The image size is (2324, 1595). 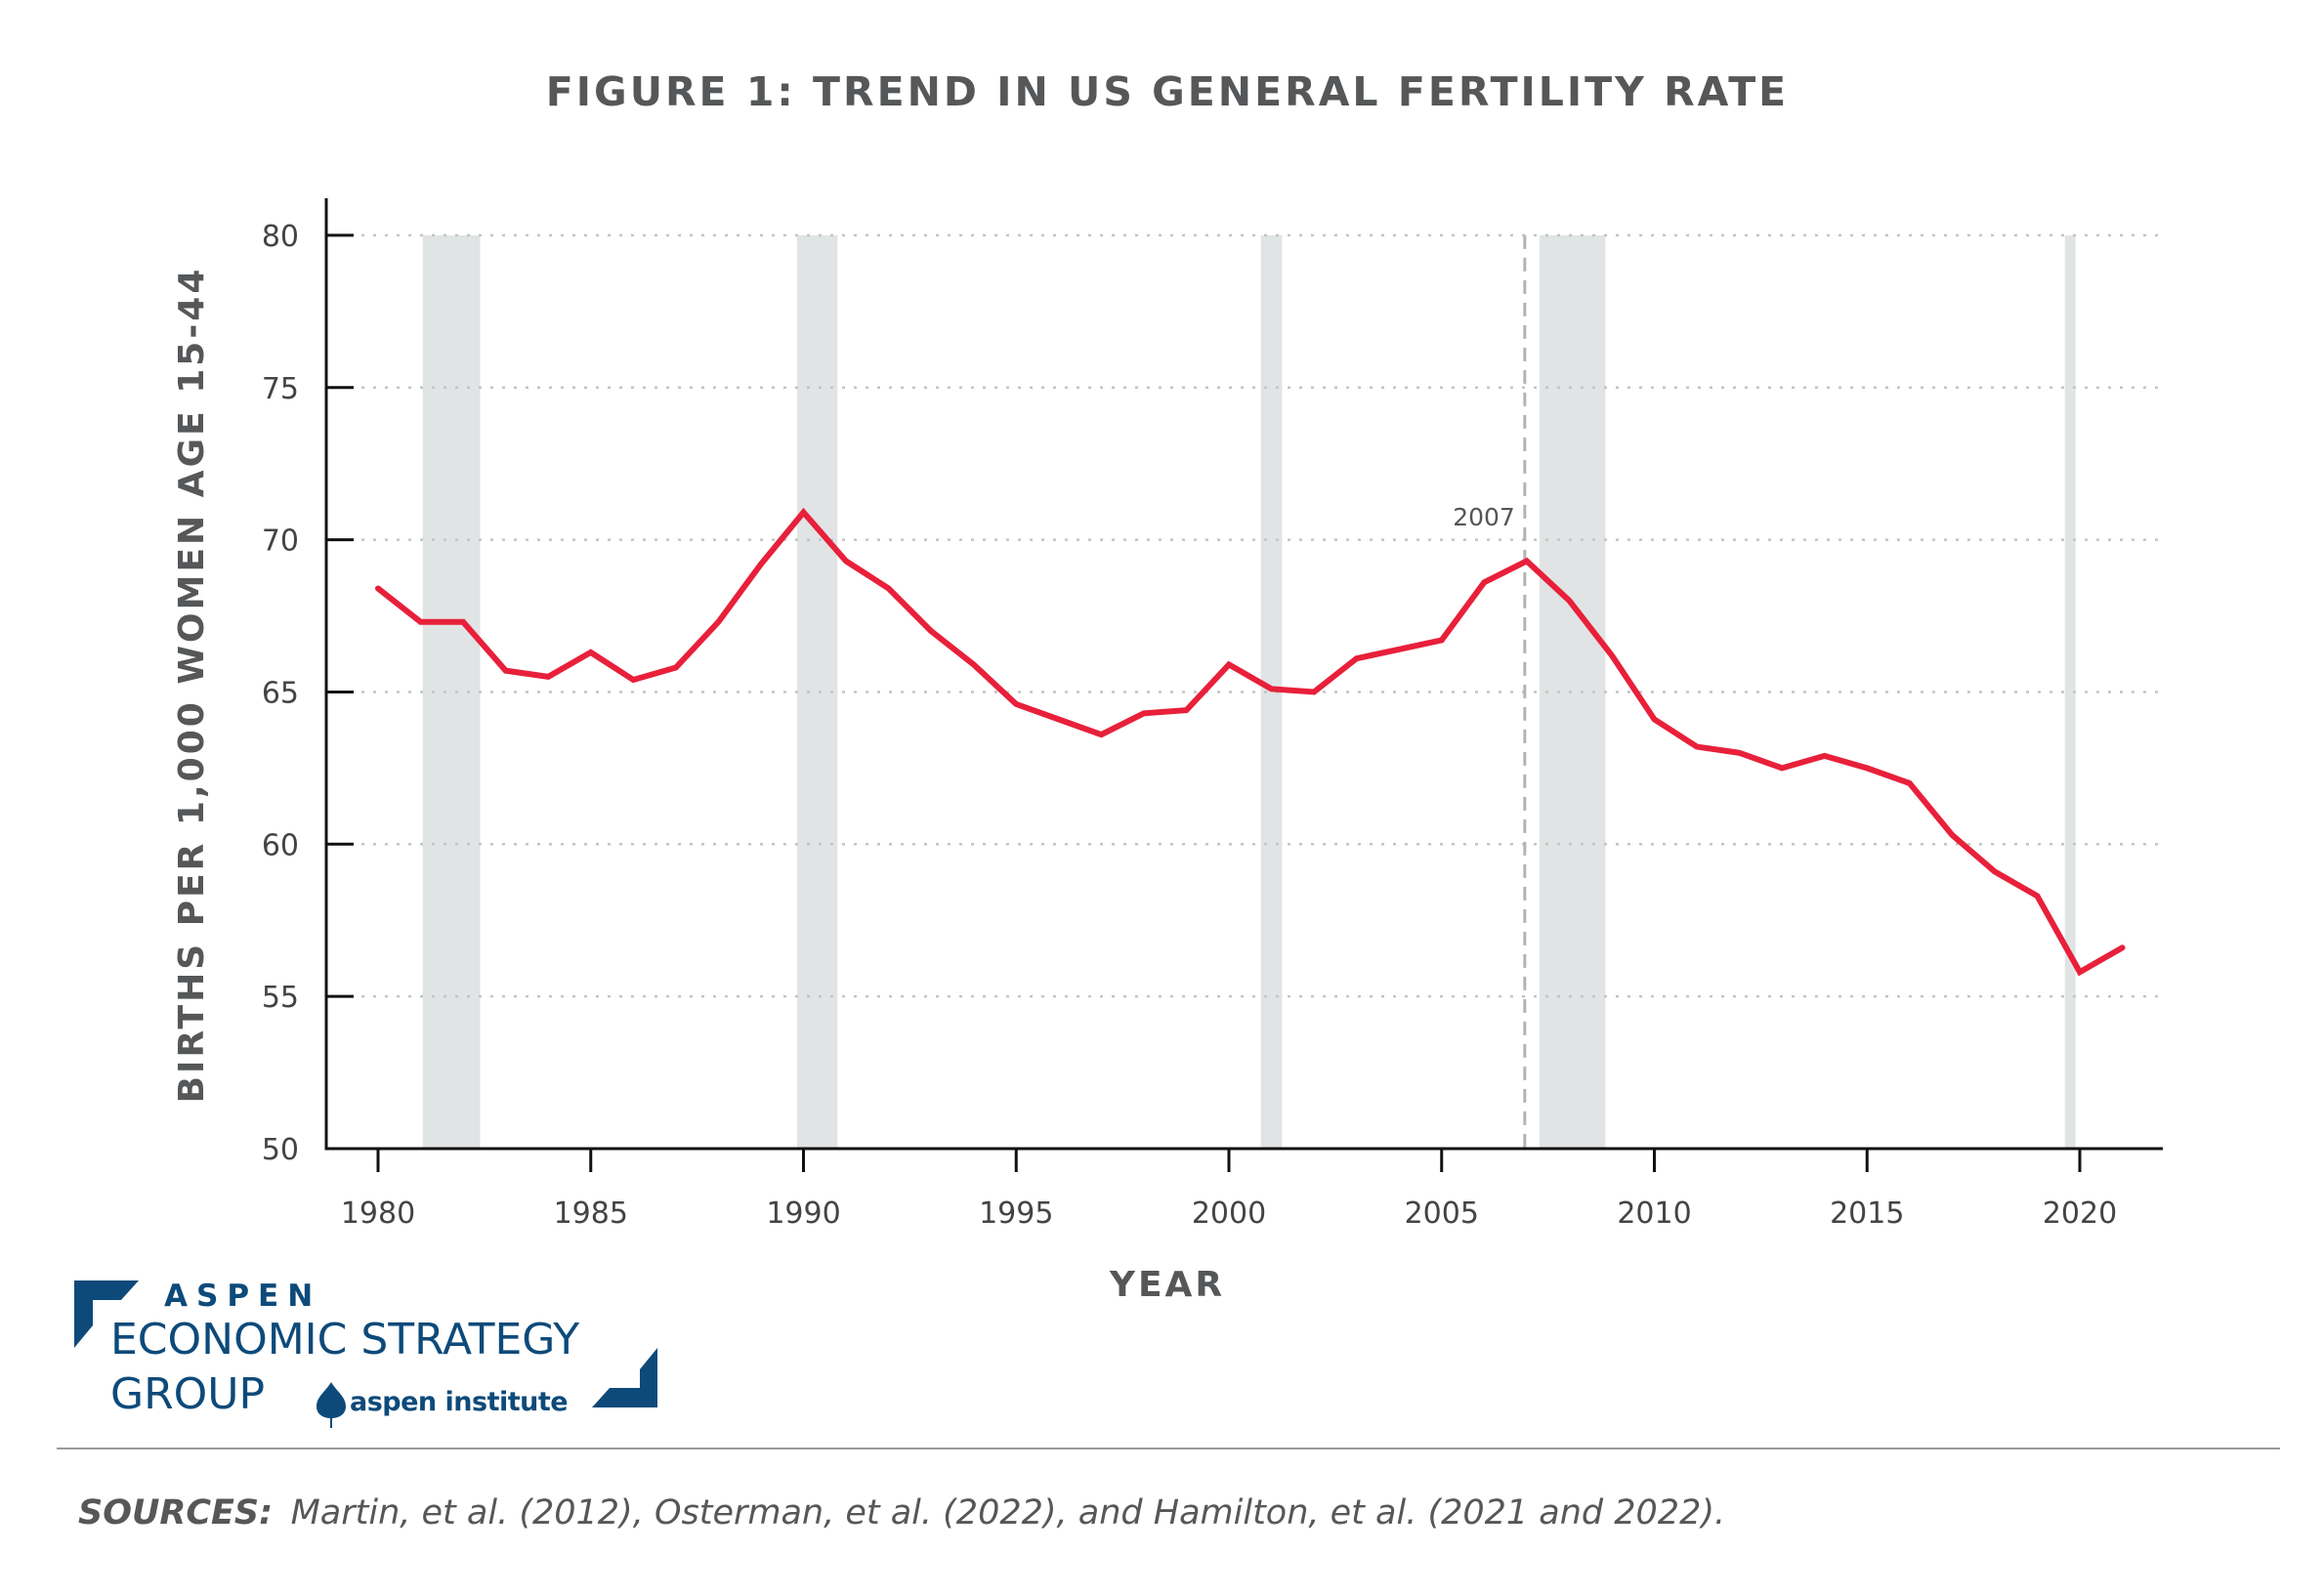 I want to click on x-tick-label: 2005, so click(x=1442, y=1213).